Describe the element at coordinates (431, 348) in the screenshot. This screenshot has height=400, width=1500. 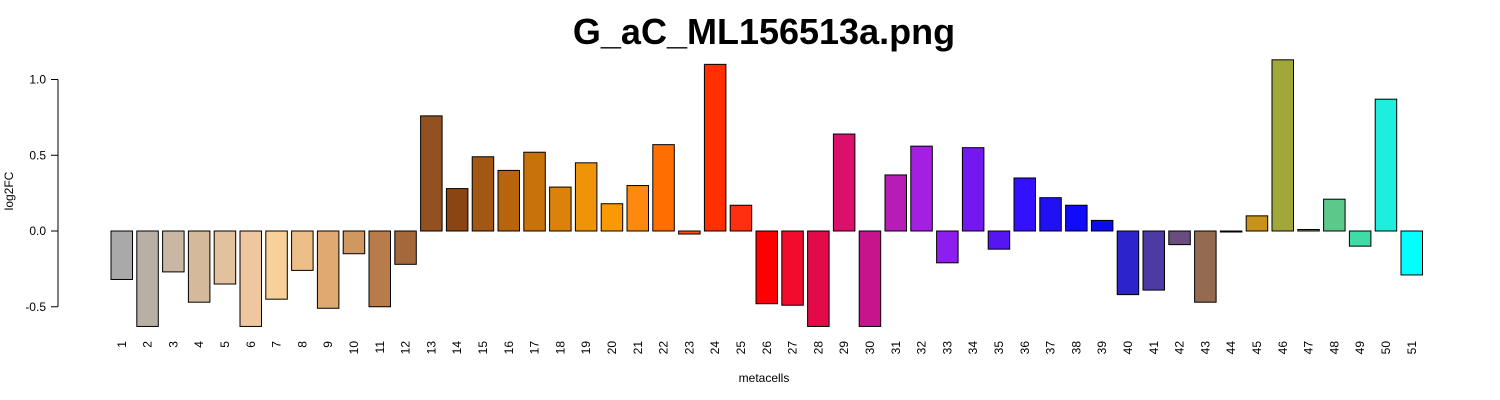
I see `x-tick-label-13: 13` at that location.